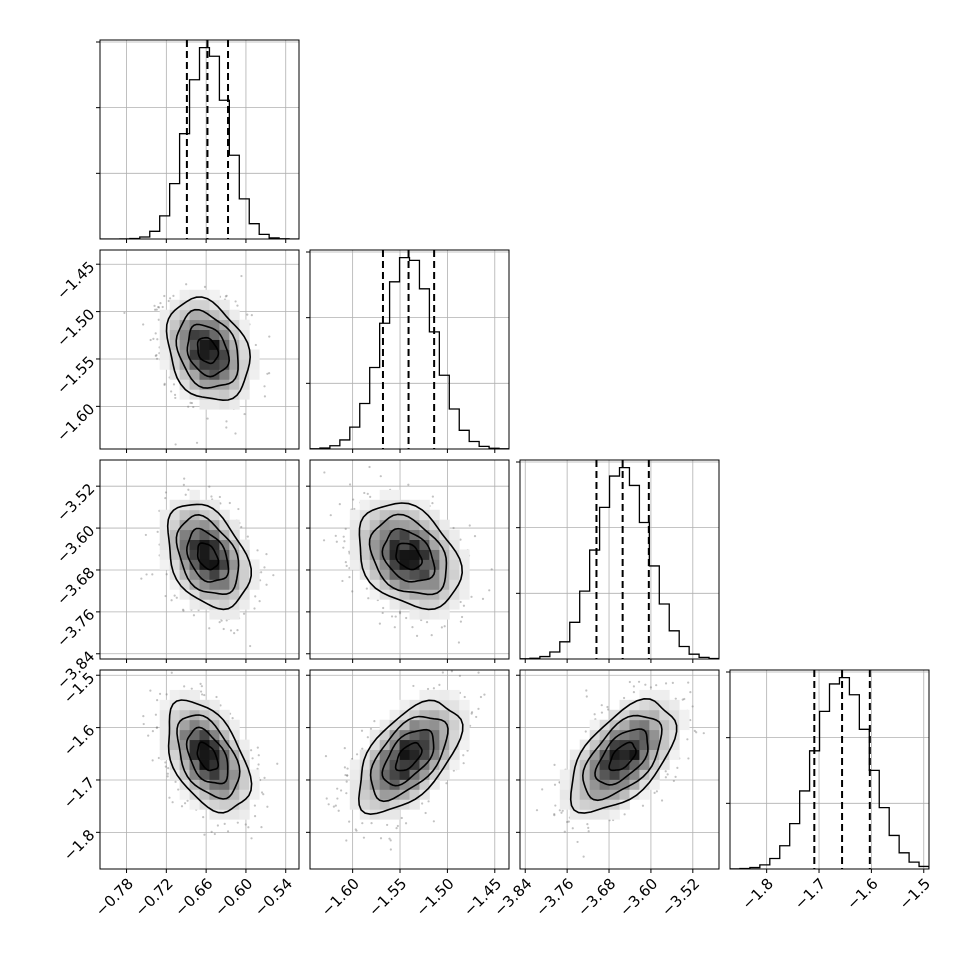 This screenshot has width=970, height=970. I want to click on x-tick-label: −1.5, so click(915, 894).